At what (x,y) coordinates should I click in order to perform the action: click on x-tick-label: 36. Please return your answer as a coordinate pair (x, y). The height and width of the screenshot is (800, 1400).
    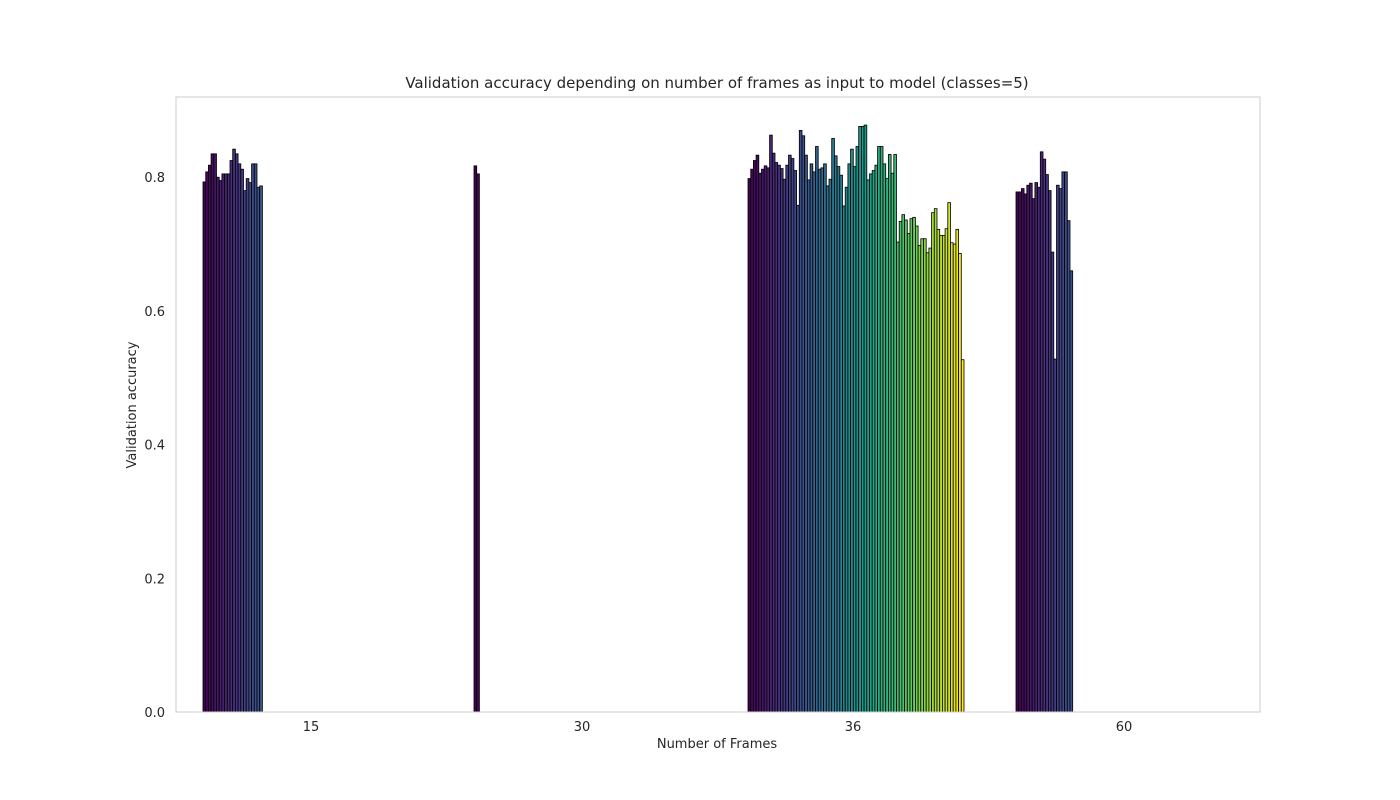
    Looking at the image, I should click on (853, 727).